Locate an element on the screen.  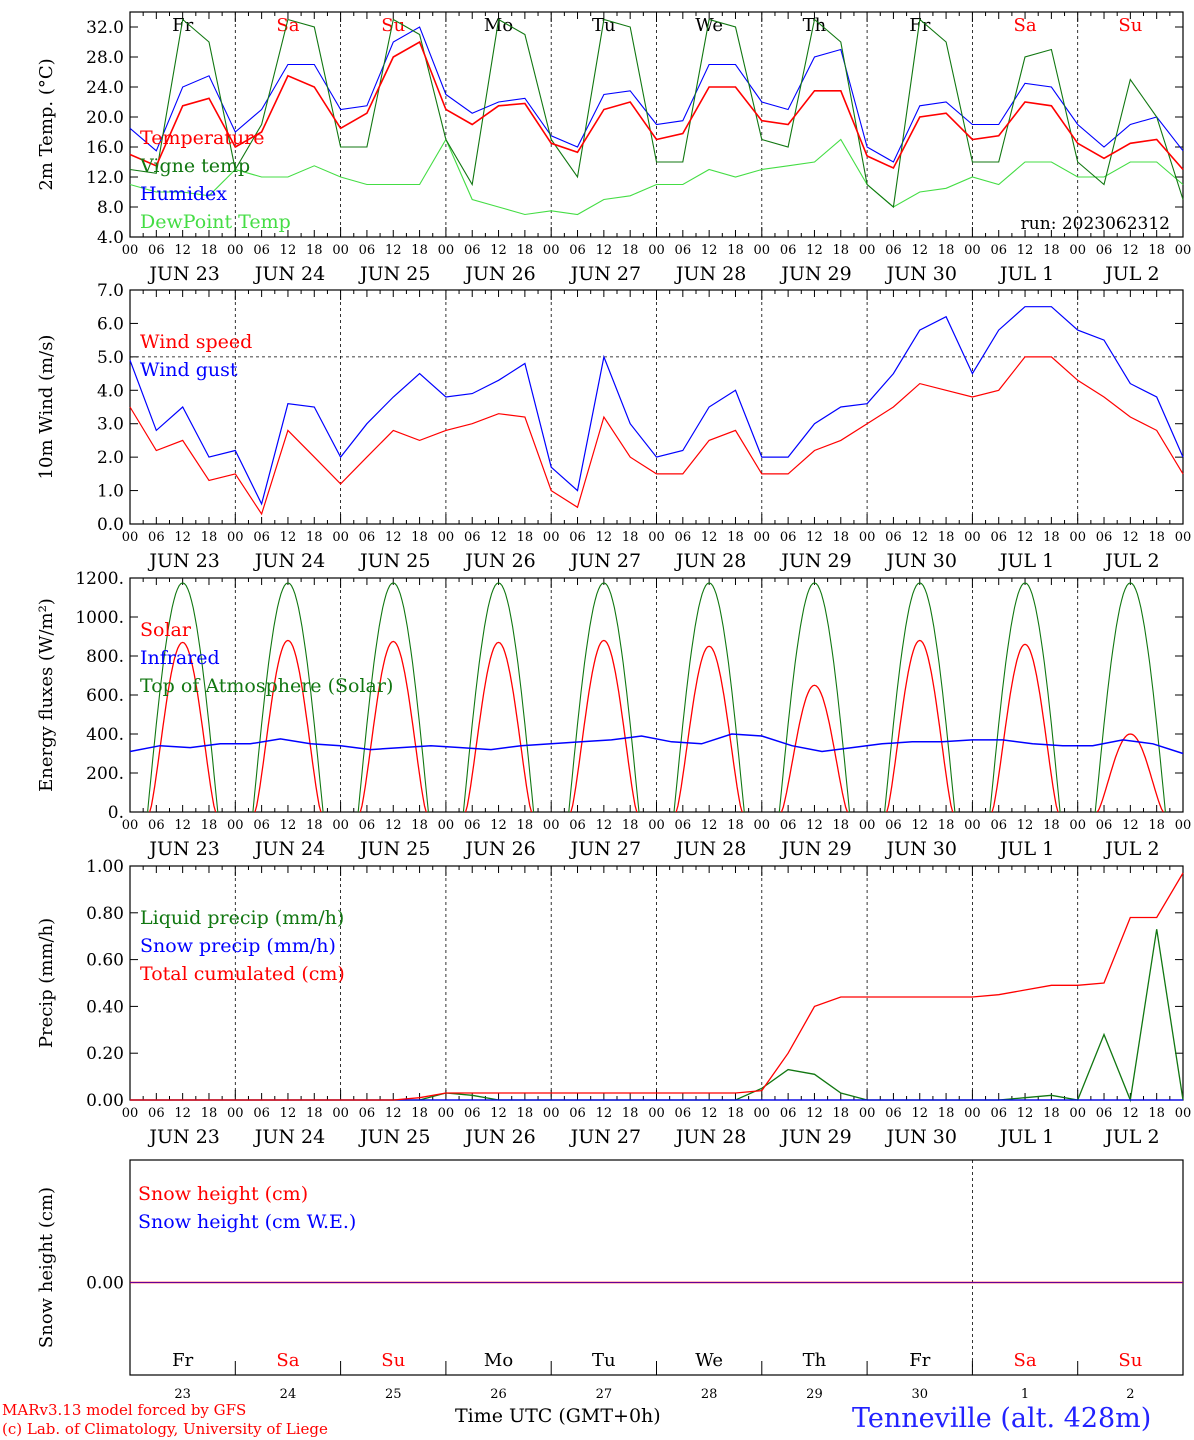
day-number-label: 24 is located at coordinates (288, 1394).